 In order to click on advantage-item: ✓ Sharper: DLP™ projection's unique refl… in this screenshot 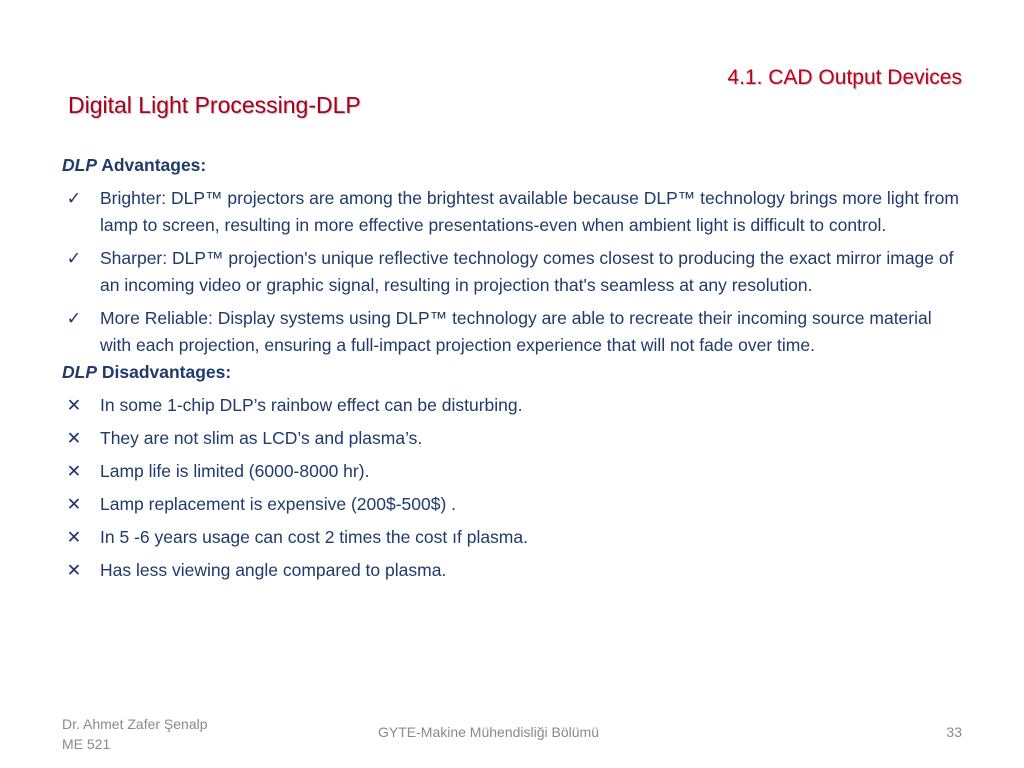, I will do `click(512, 272)`.